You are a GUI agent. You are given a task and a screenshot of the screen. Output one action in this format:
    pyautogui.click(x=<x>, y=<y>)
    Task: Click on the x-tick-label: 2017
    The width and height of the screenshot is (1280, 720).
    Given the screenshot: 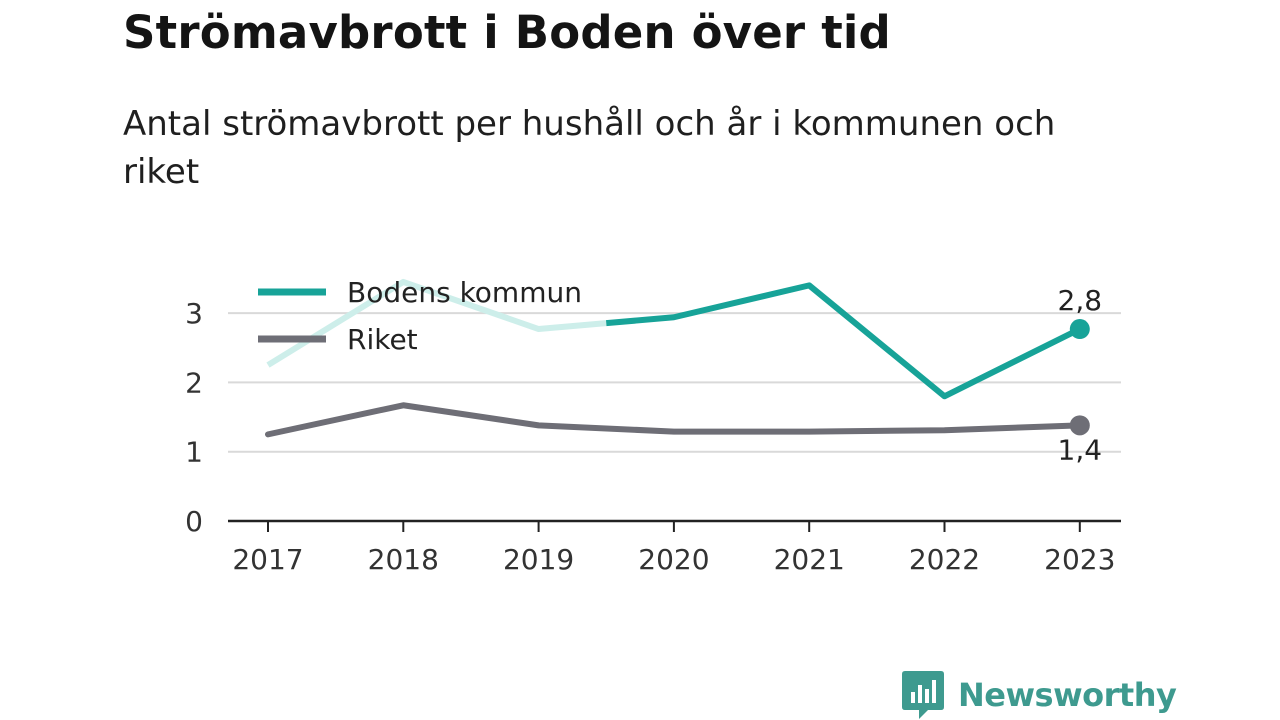 What is the action you would take?
    pyautogui.click(x=267, y=559)
    